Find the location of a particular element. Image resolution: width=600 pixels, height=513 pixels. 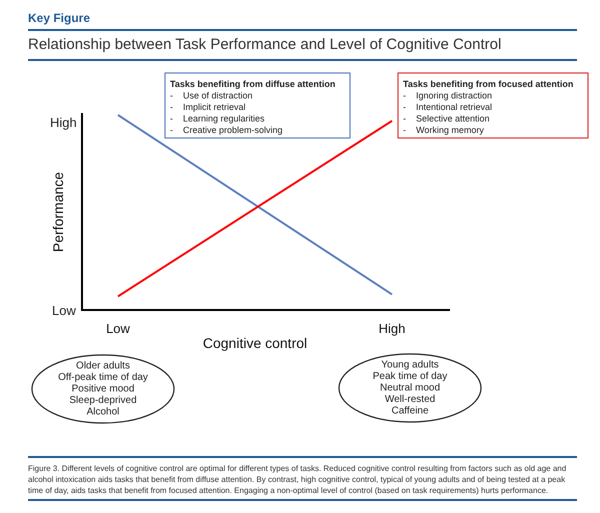

text: Low is located at coordinates (64, 310).